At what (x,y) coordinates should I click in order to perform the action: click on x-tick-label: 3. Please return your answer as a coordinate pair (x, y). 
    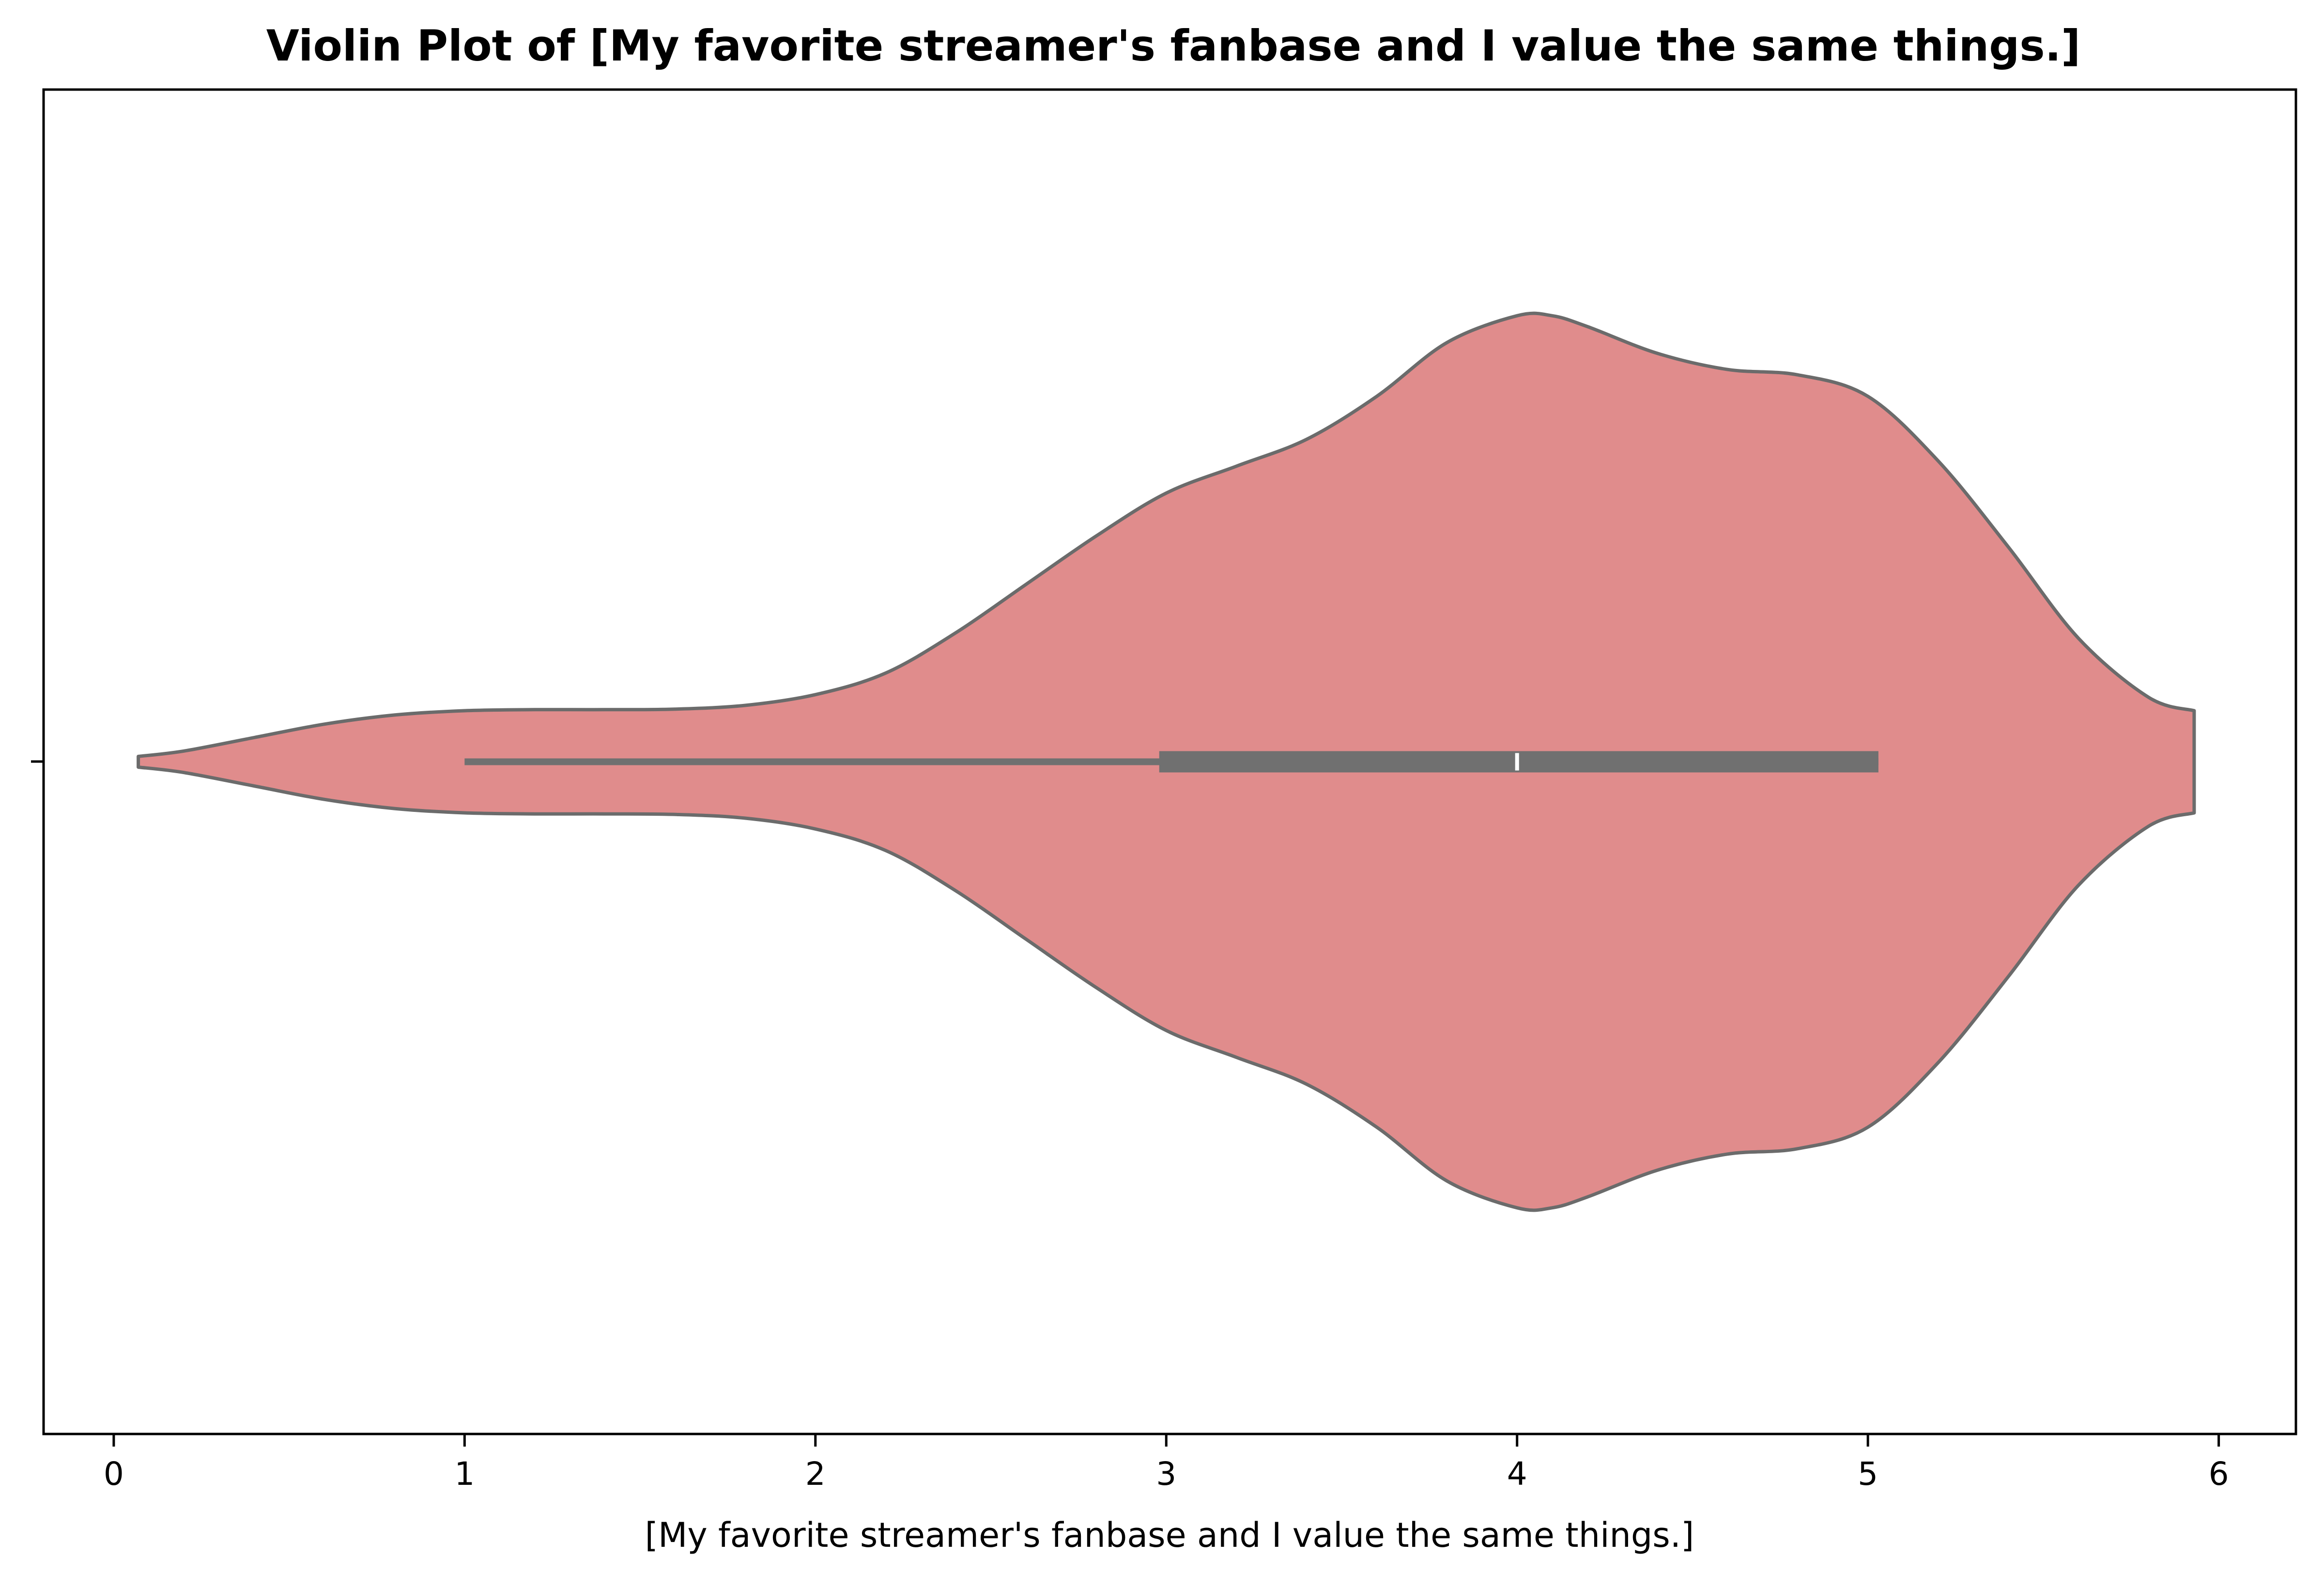
    Looking at the image, I should click on (1166, 1474).